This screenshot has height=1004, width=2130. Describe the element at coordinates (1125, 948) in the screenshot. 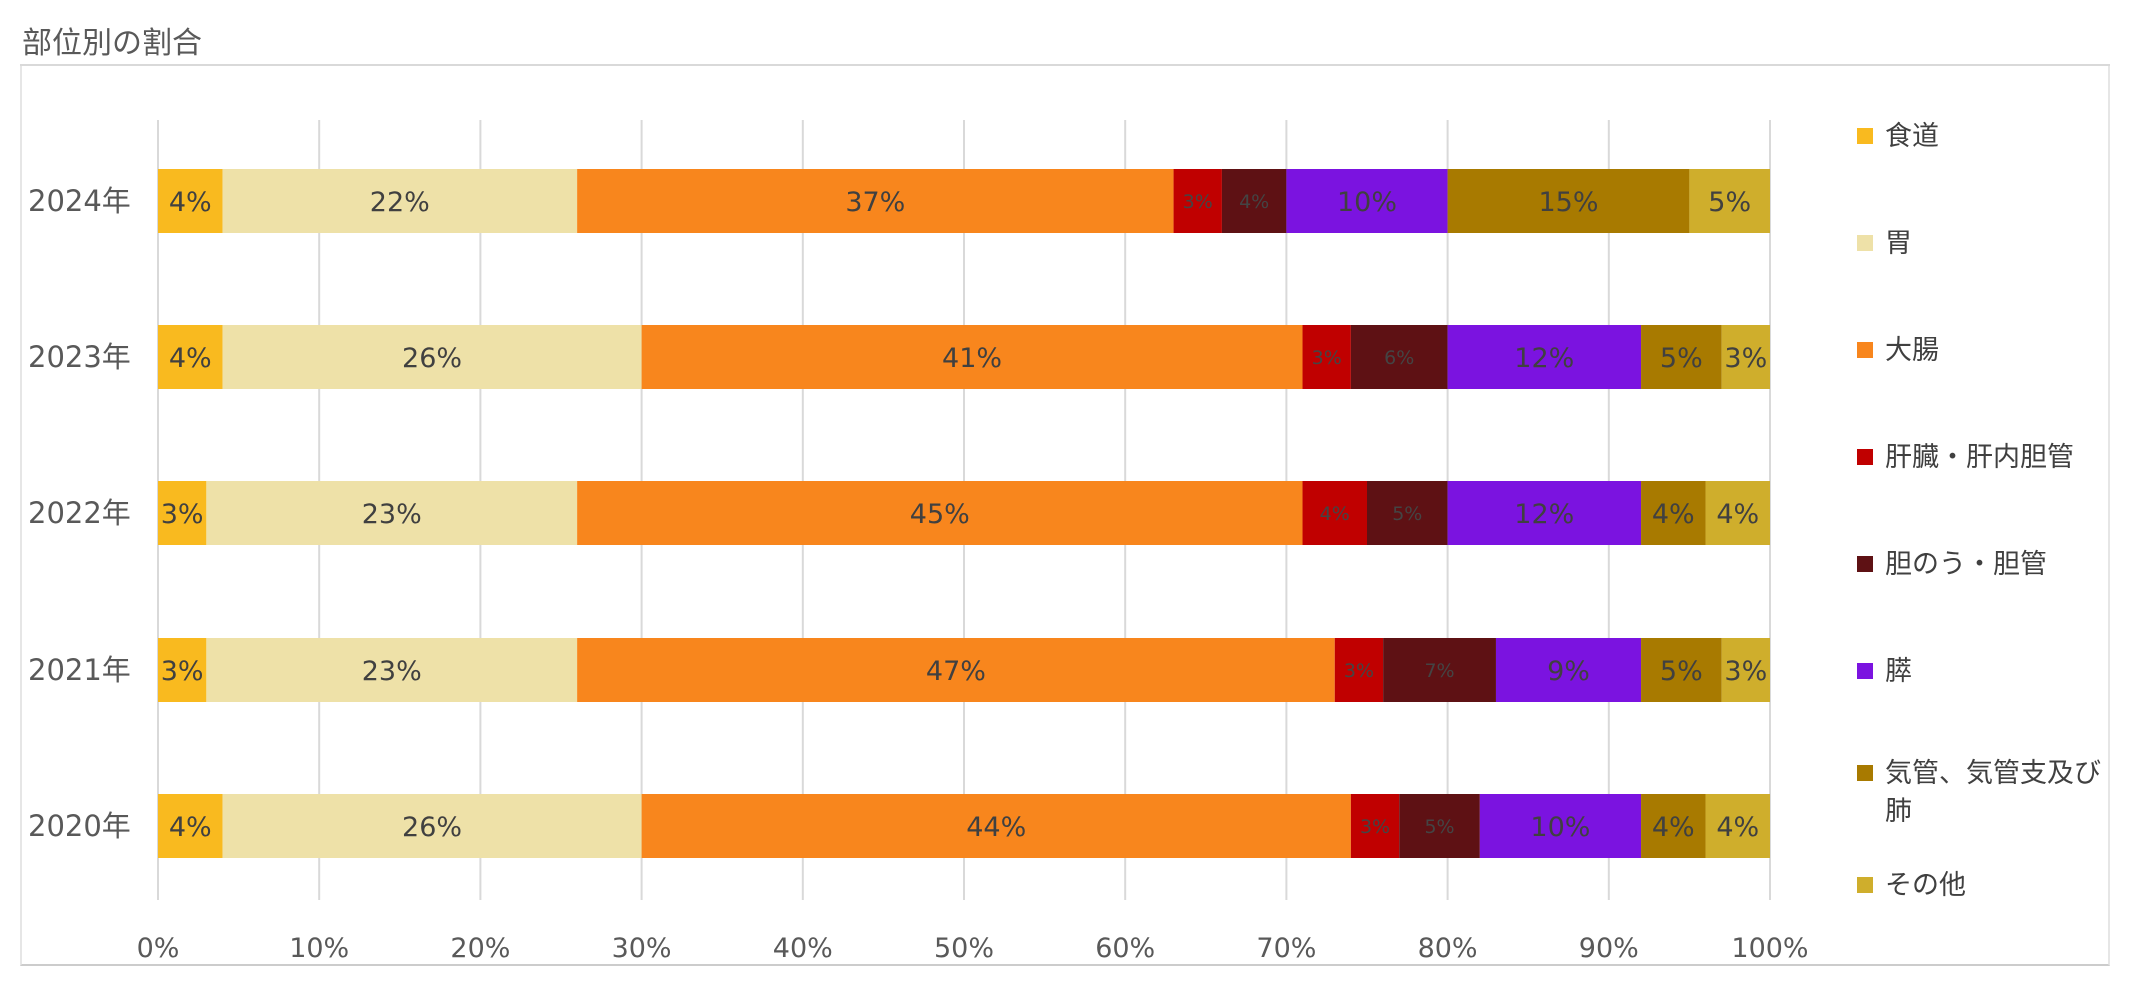

I see `x-tick-label: 60%` at that location.